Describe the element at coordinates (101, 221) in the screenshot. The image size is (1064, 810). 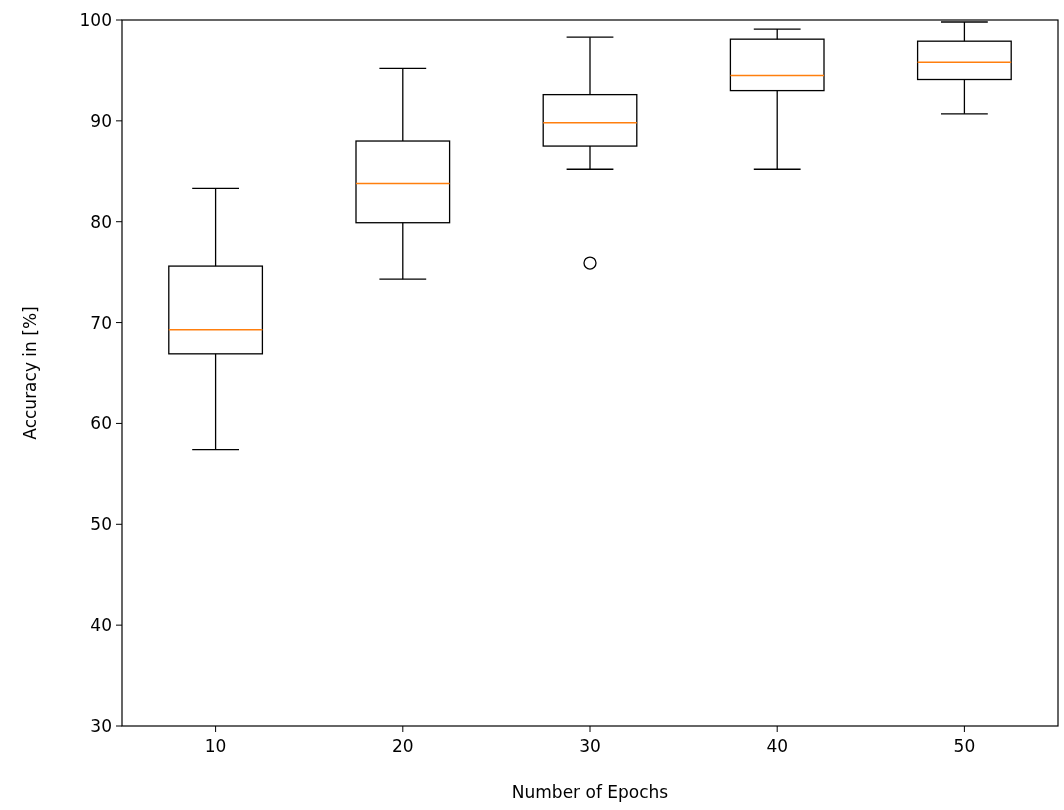
I see `y-tick-label: 80` at that location.